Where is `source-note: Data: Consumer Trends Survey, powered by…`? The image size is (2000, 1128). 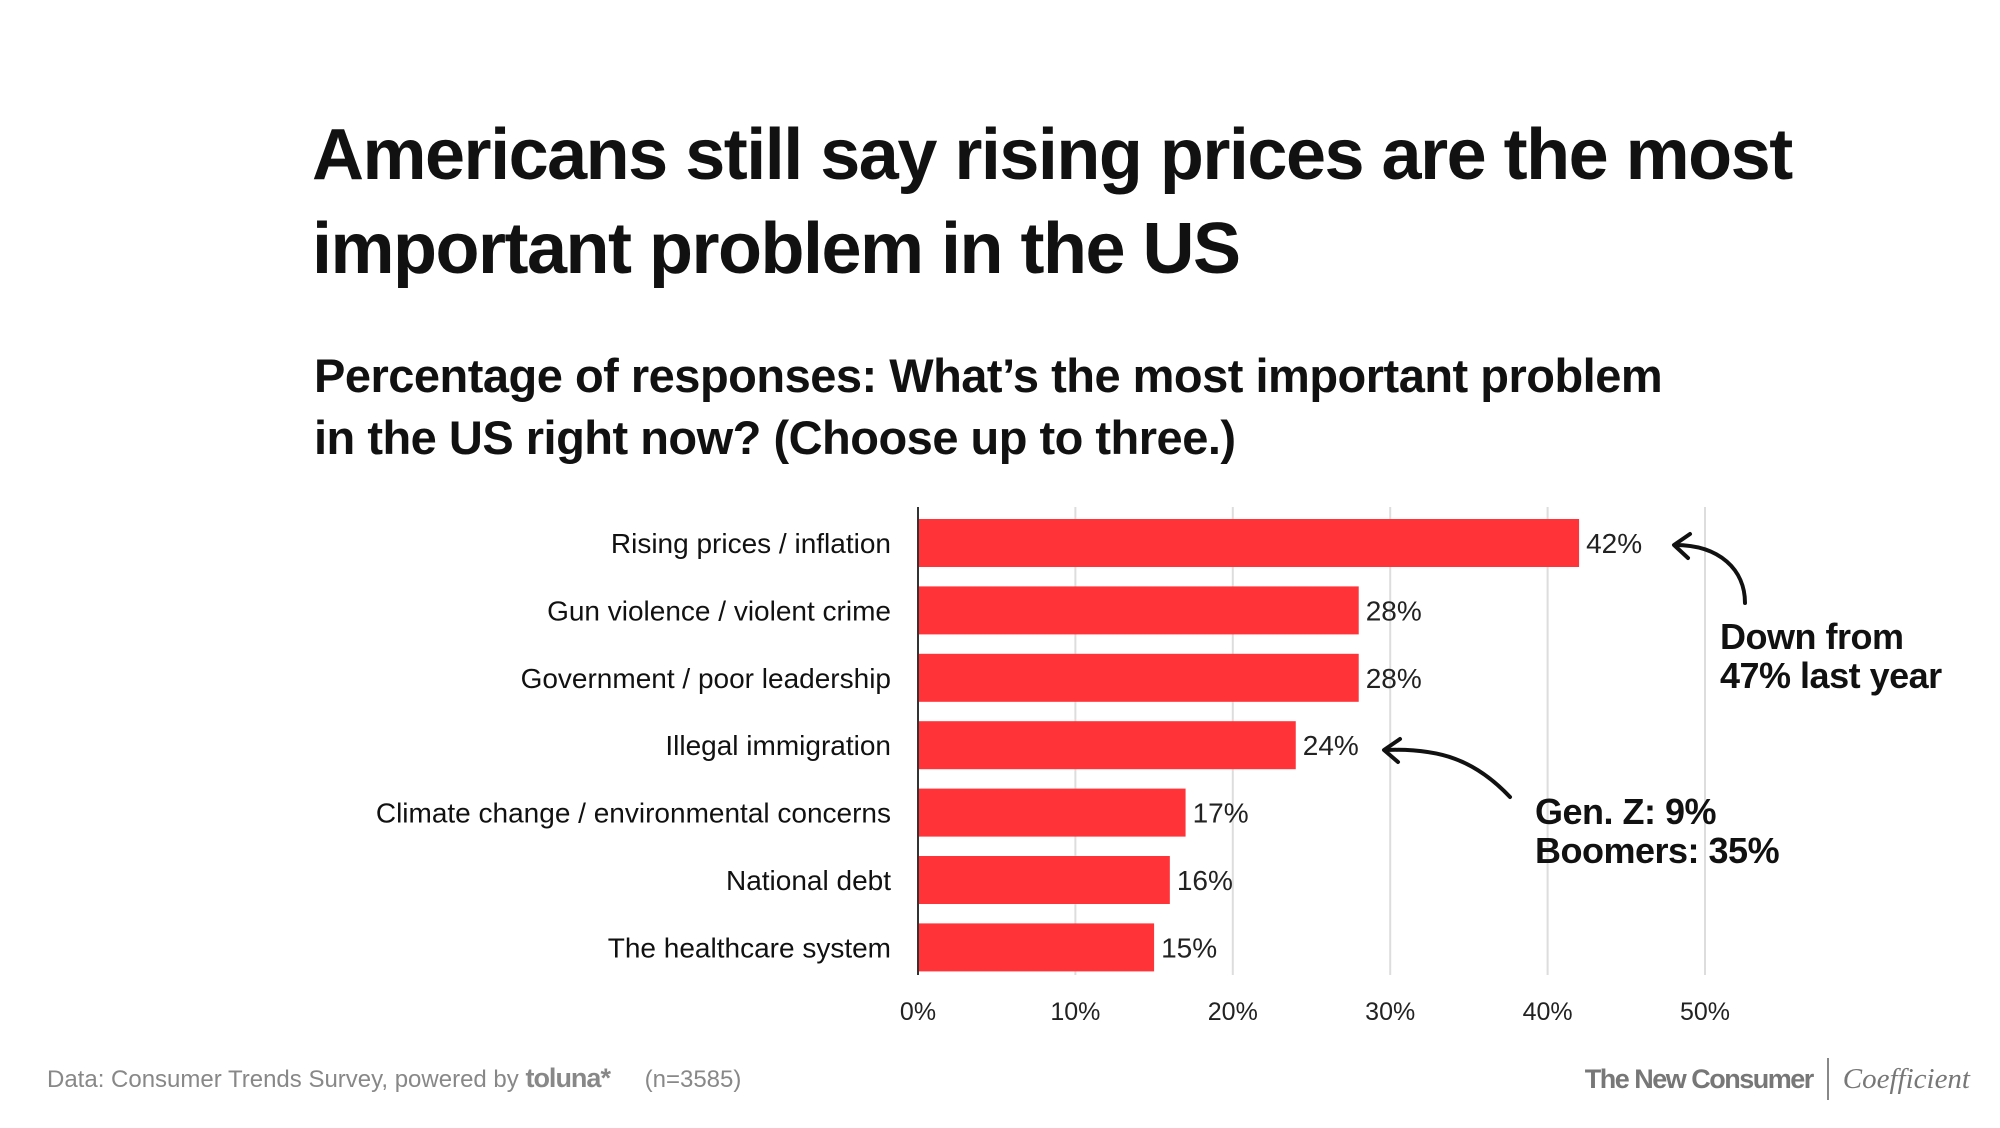
source-note: Data: Consumer Trends Survey, powered by… is located at coordinates (394, 1078).